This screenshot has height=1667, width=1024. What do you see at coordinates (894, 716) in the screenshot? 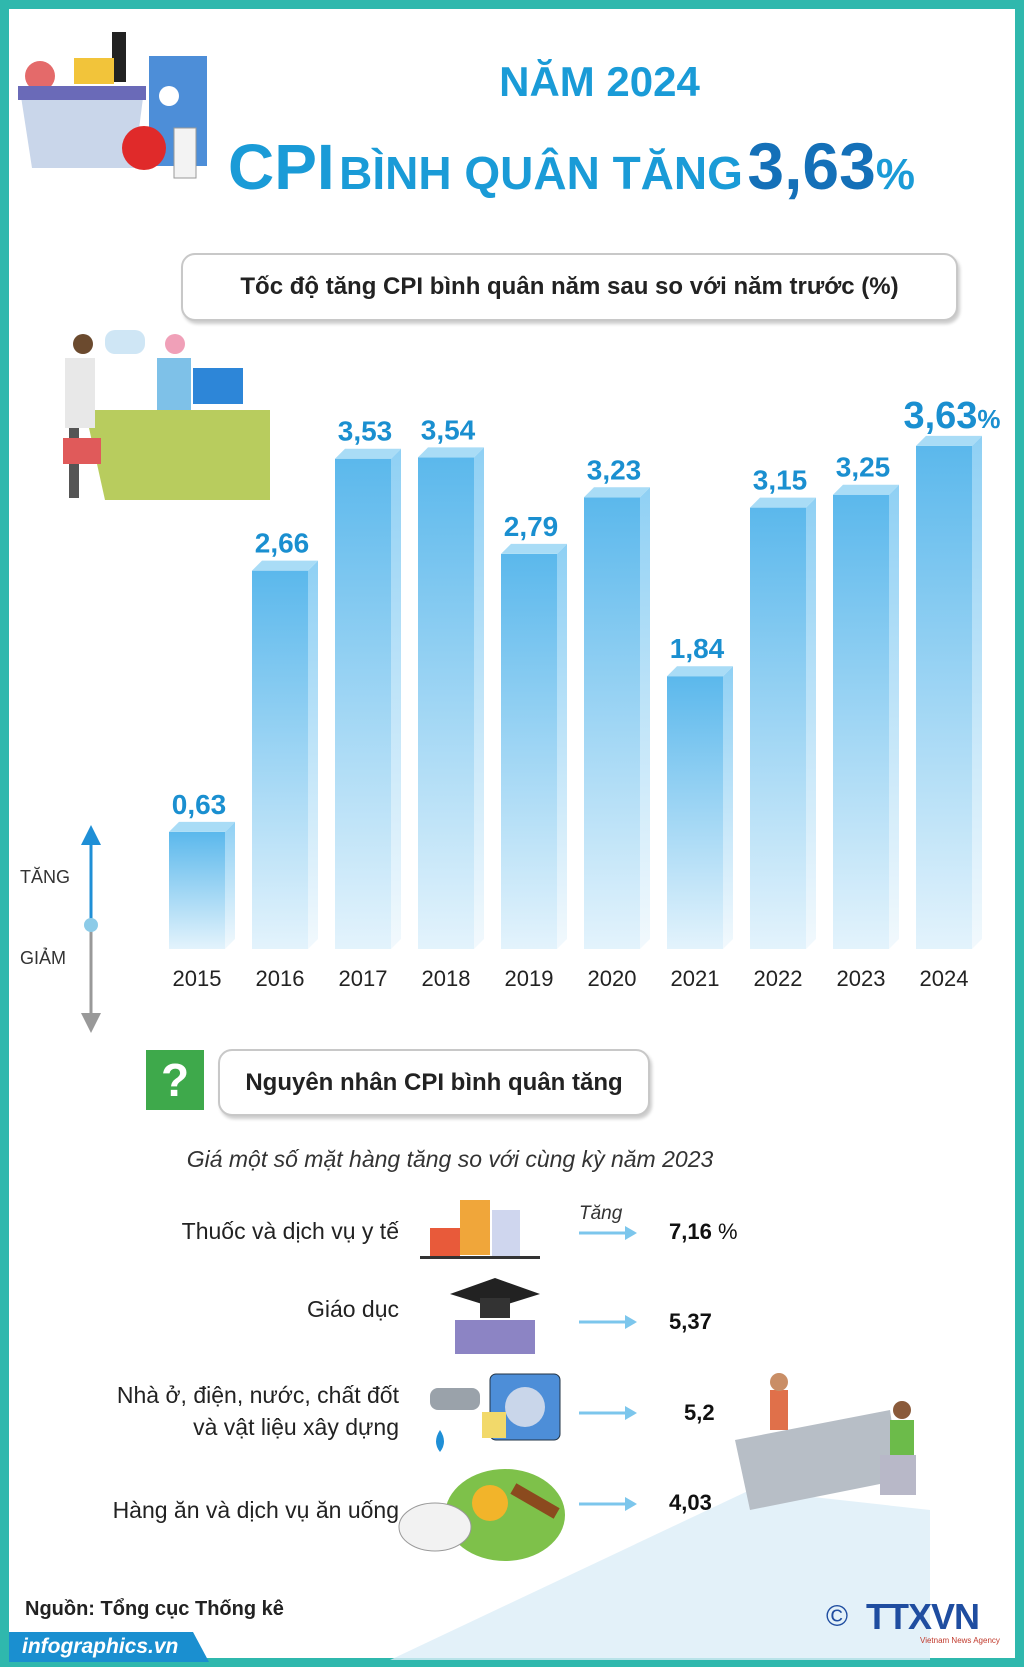
I see `bar-side-2023` at bounding box center [894, 716].